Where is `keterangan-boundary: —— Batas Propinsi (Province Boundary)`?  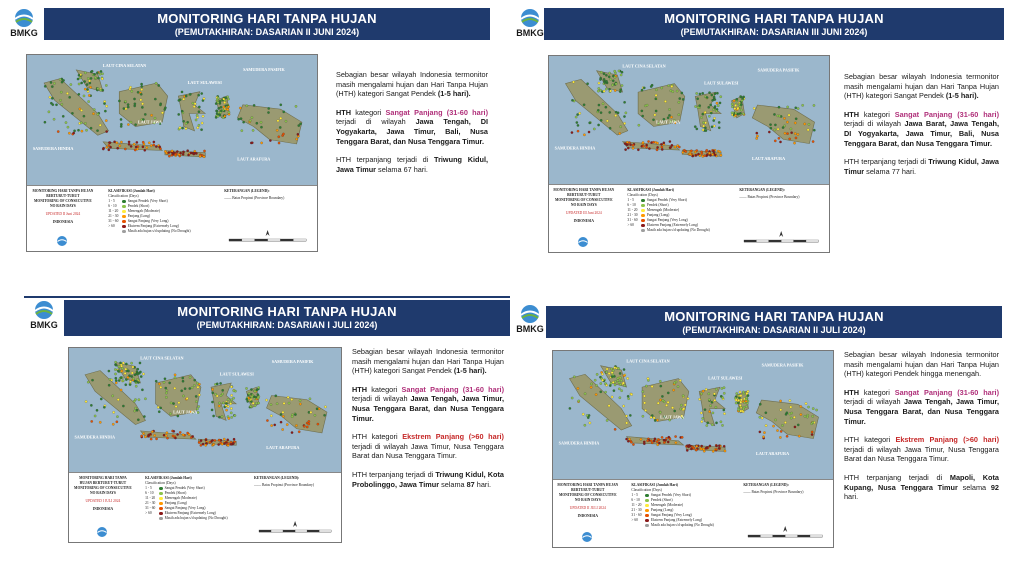
keterangan-boundary: —— Batas Propinsi (Province Boundary) is located at coordinates (769, 197).